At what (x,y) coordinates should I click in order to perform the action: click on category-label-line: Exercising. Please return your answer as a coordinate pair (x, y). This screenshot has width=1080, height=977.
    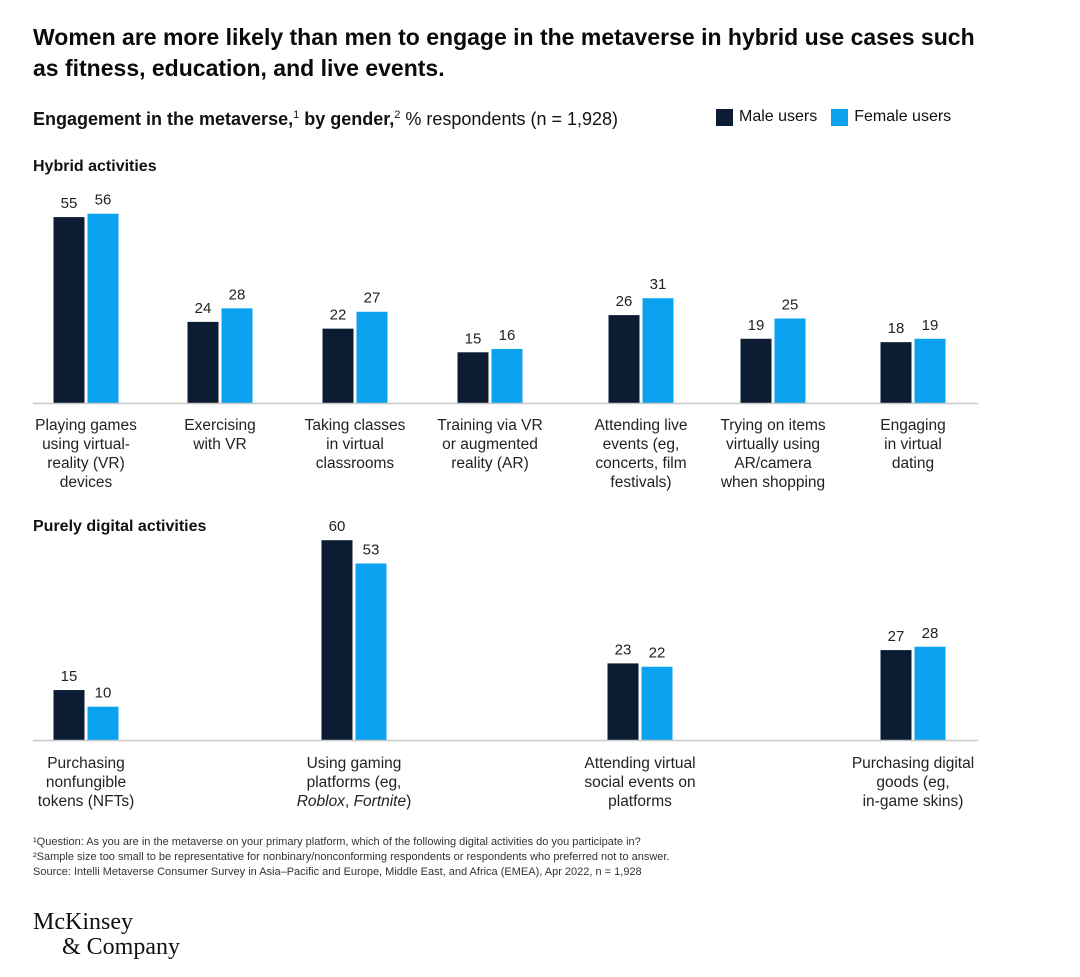
    Looking at the image, I should click on (220, 425).